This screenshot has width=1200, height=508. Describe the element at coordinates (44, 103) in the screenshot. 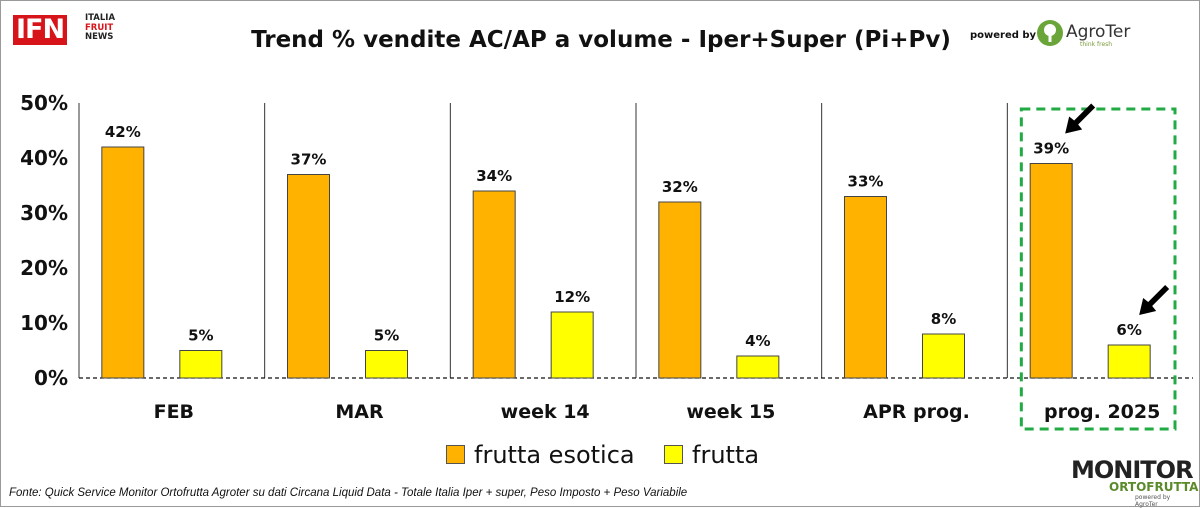

I see `y-tick-label: 50%` at that location.